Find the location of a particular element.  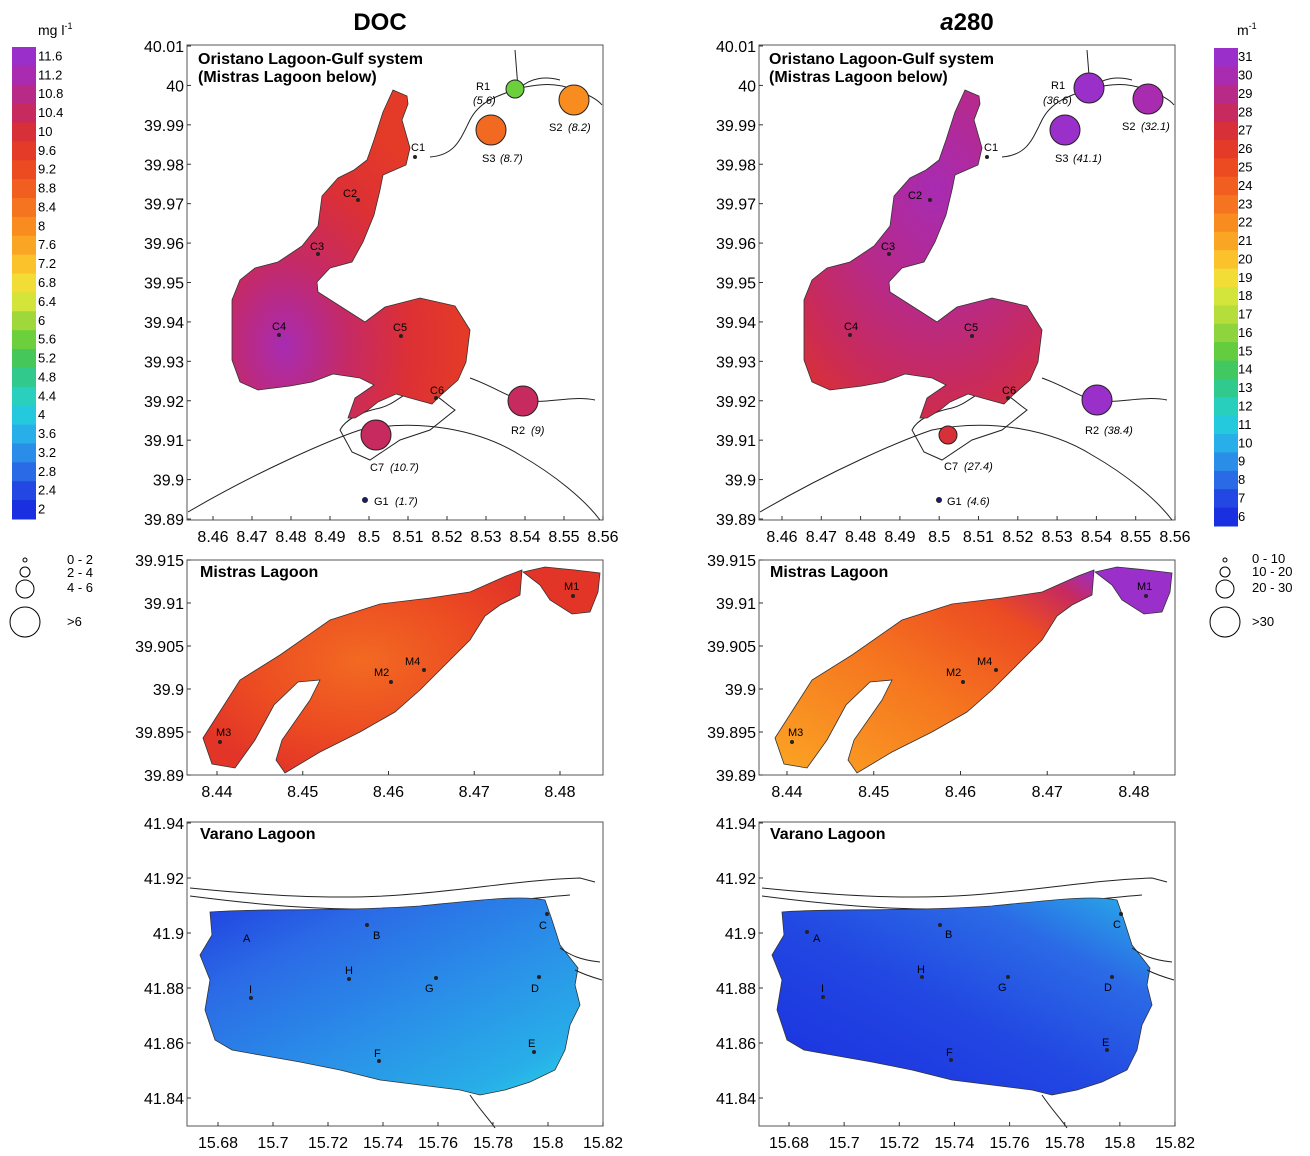

x-tick-label: 8.56 is located at coordinates (1174, 537).